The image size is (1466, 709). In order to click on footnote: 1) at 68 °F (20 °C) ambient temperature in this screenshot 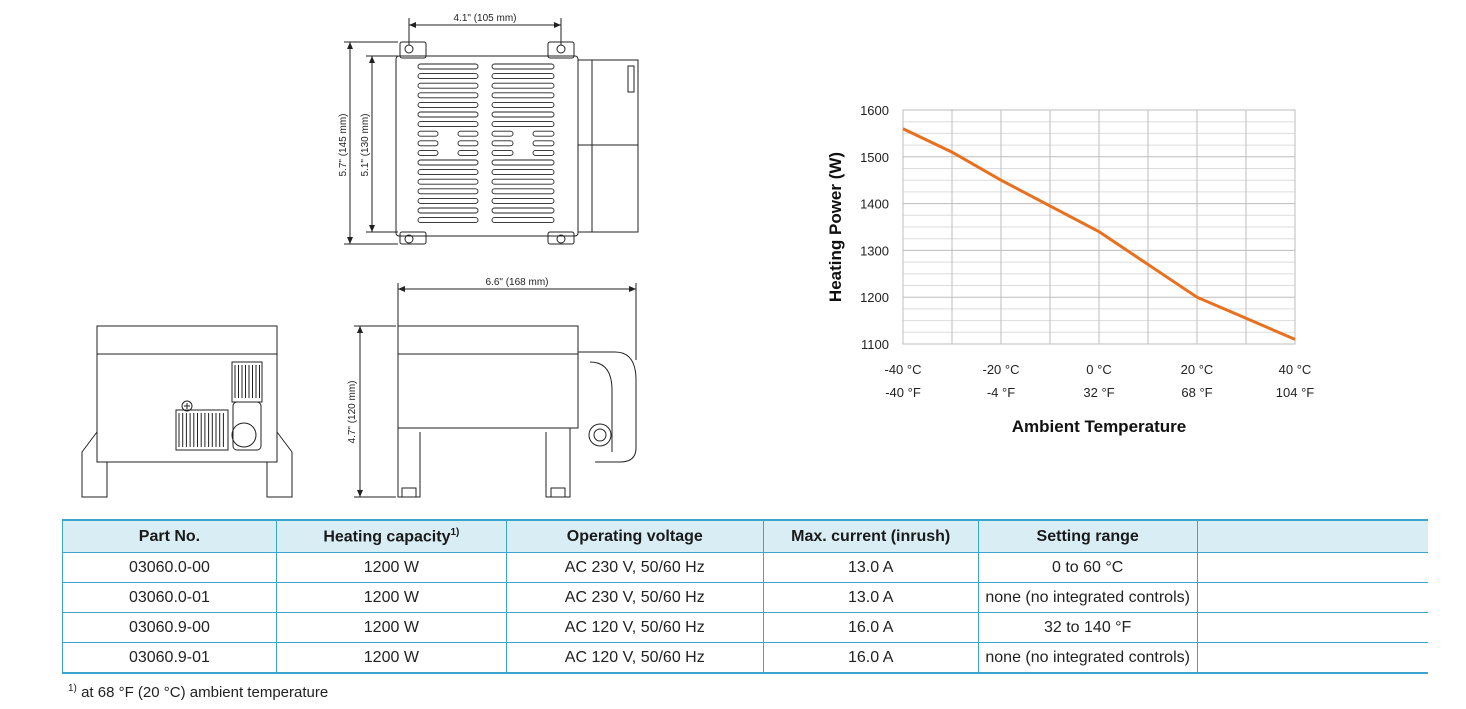, I will do `click(198, 692)`.